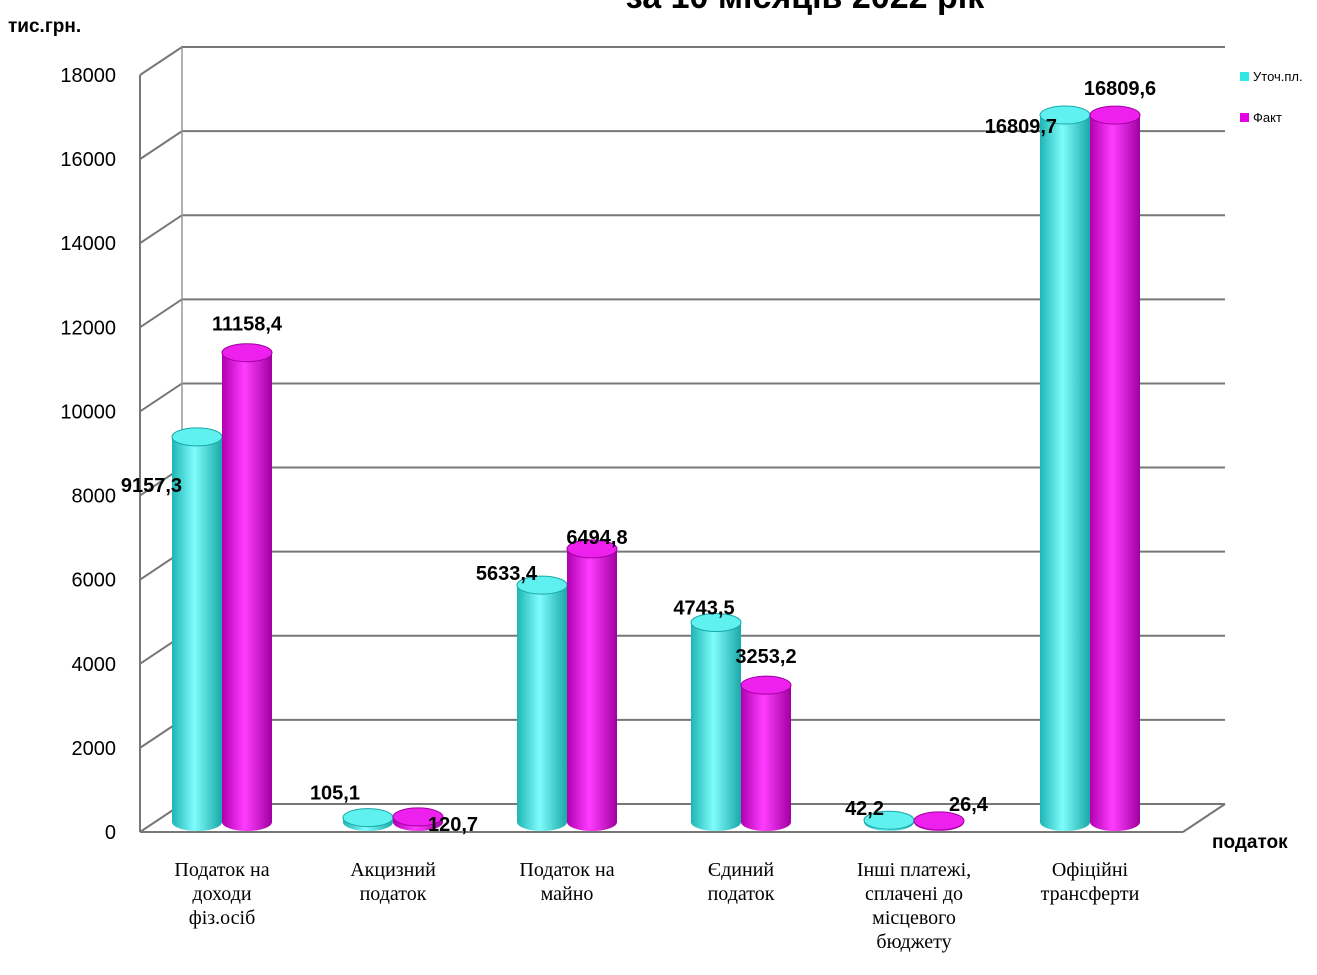  I want to click on data-label-plan: 42,2, so click(864, 809).